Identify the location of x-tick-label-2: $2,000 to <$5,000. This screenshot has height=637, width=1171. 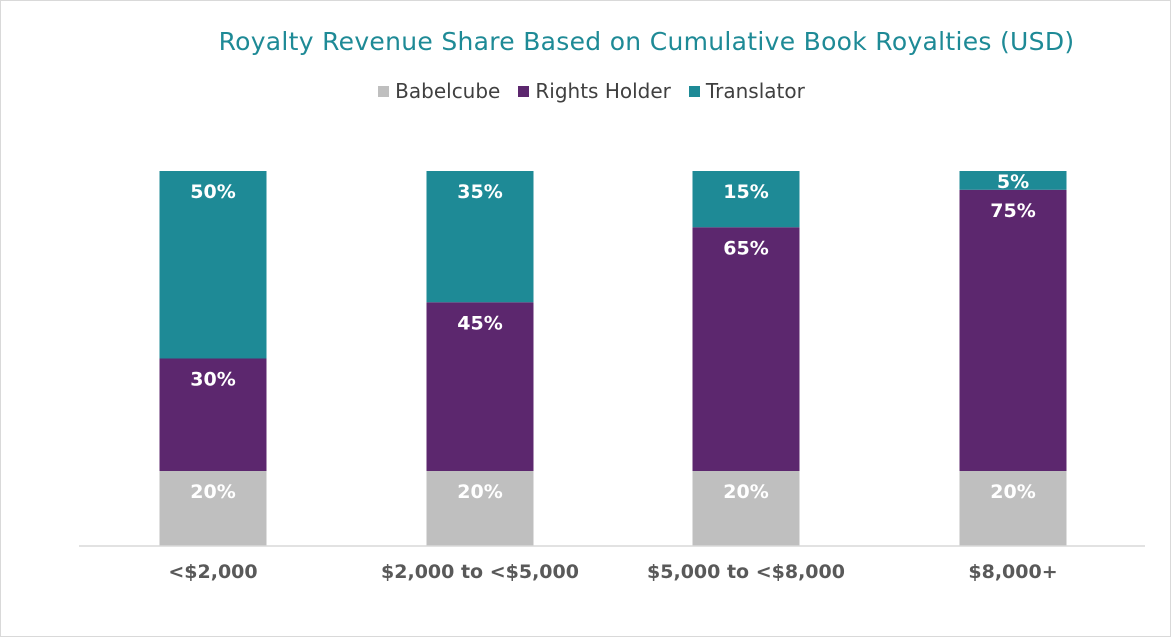
(480, 572).